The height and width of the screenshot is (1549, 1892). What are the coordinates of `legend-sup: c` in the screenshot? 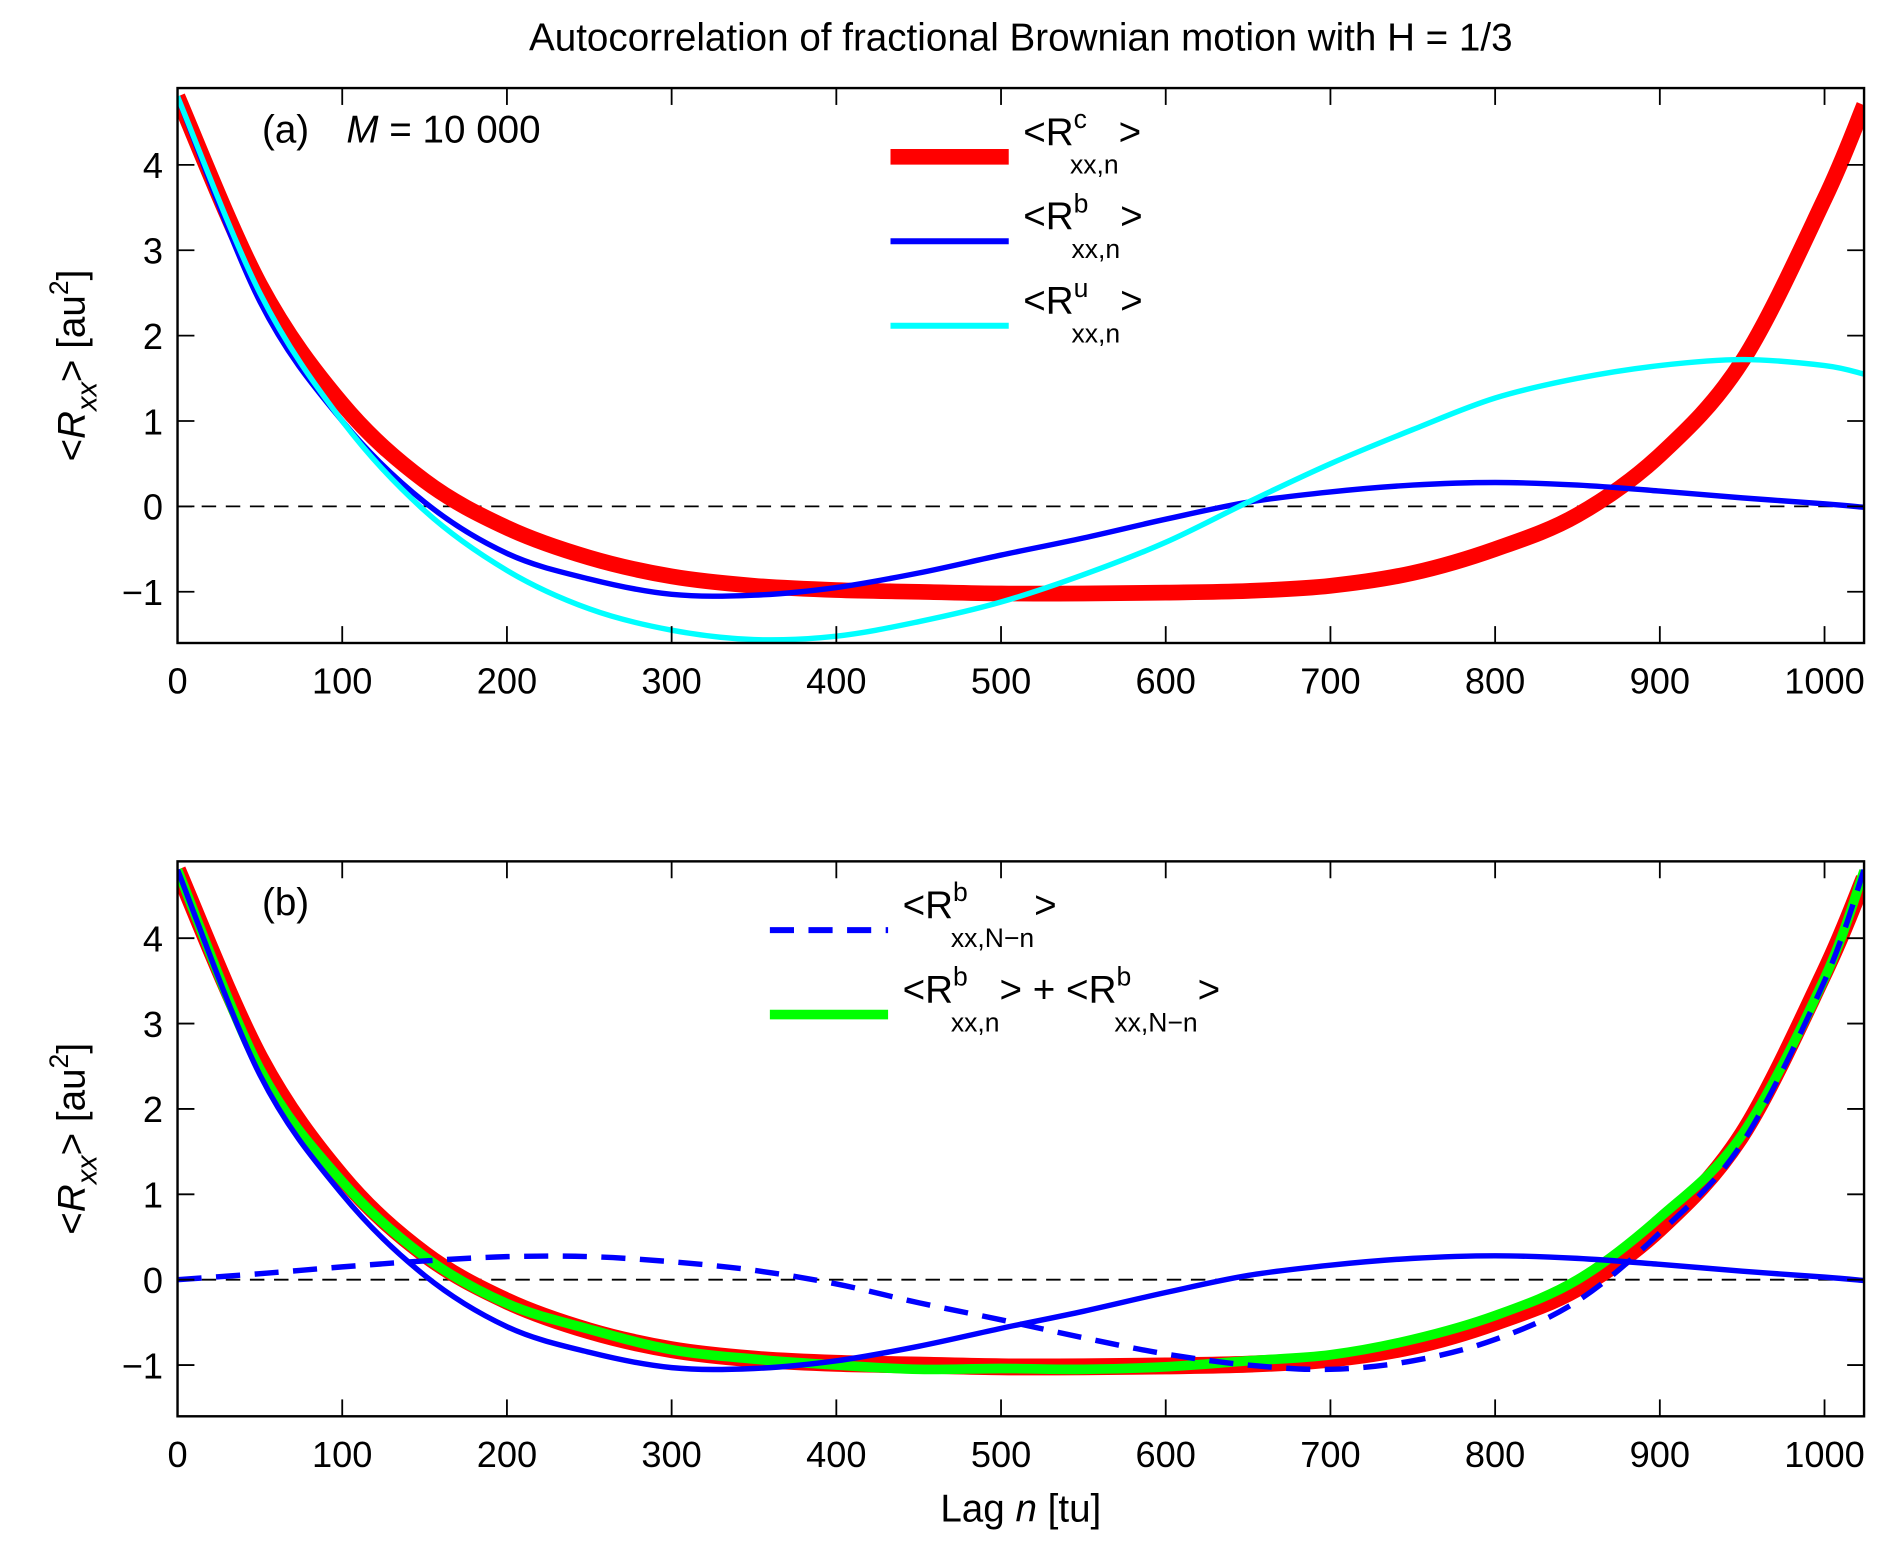 It's located at (1080, 119).